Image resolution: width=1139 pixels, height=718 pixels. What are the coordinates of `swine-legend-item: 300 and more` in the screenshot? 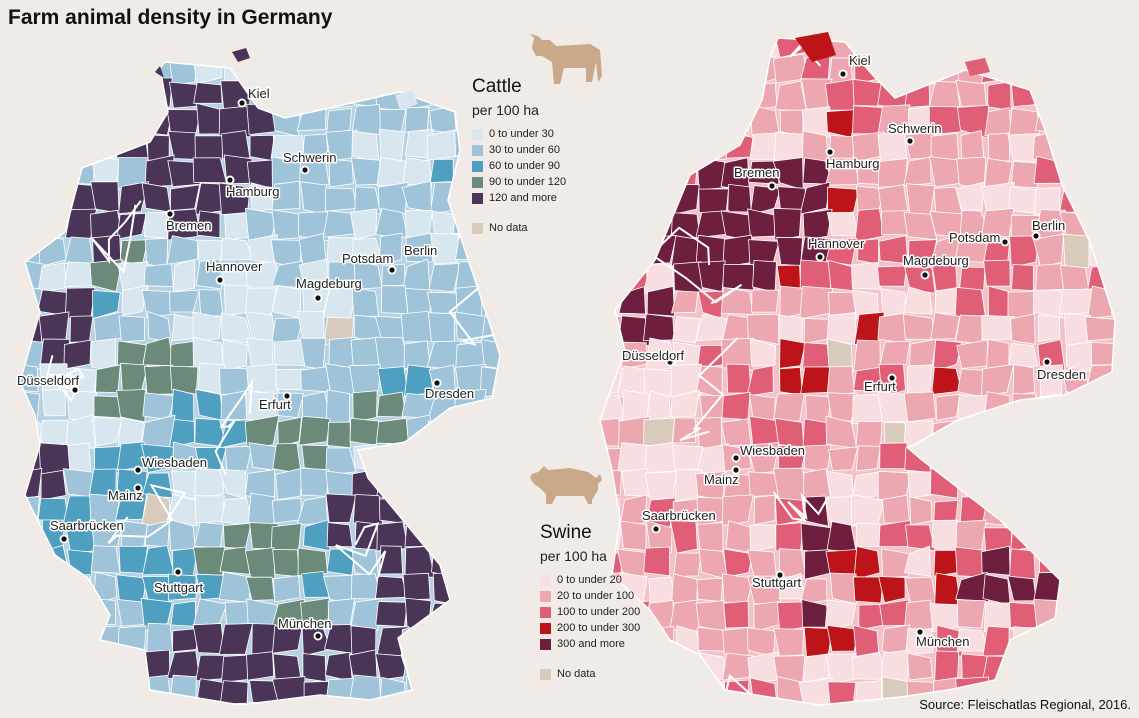 It's located at (590, 644).